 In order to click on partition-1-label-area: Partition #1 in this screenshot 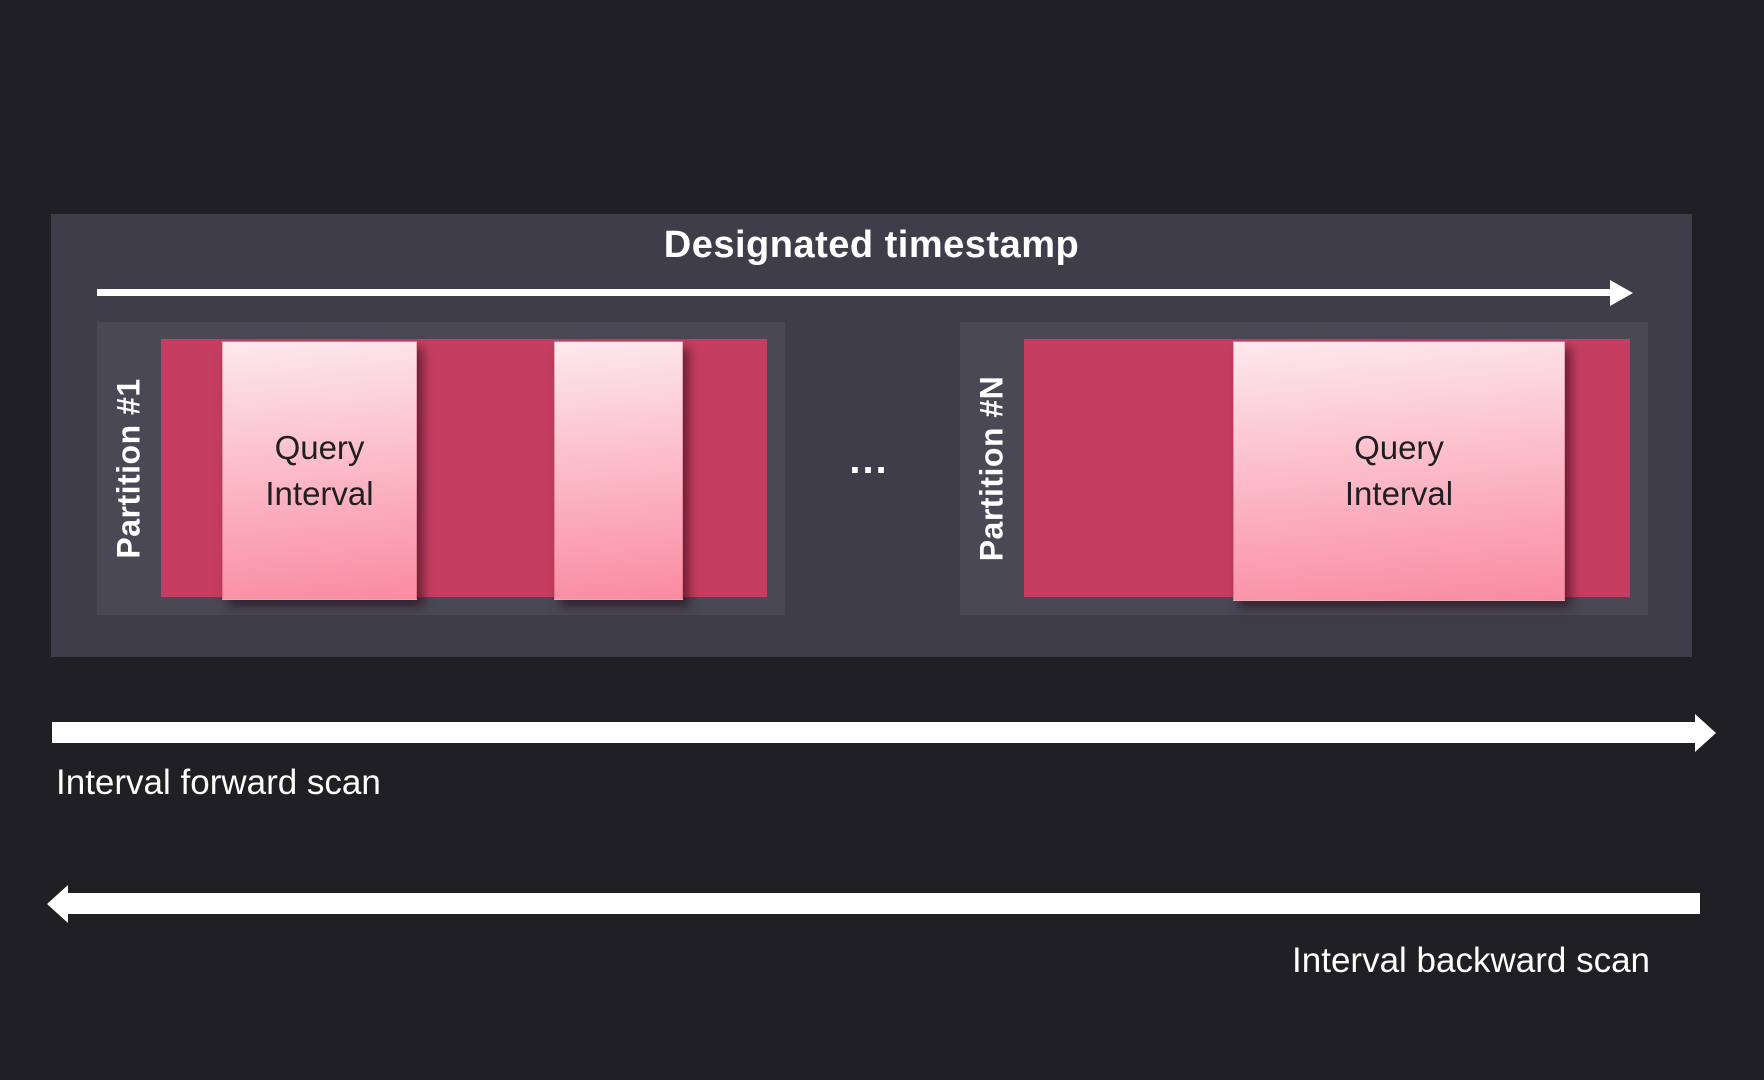, I will do `click(129, 468)`.